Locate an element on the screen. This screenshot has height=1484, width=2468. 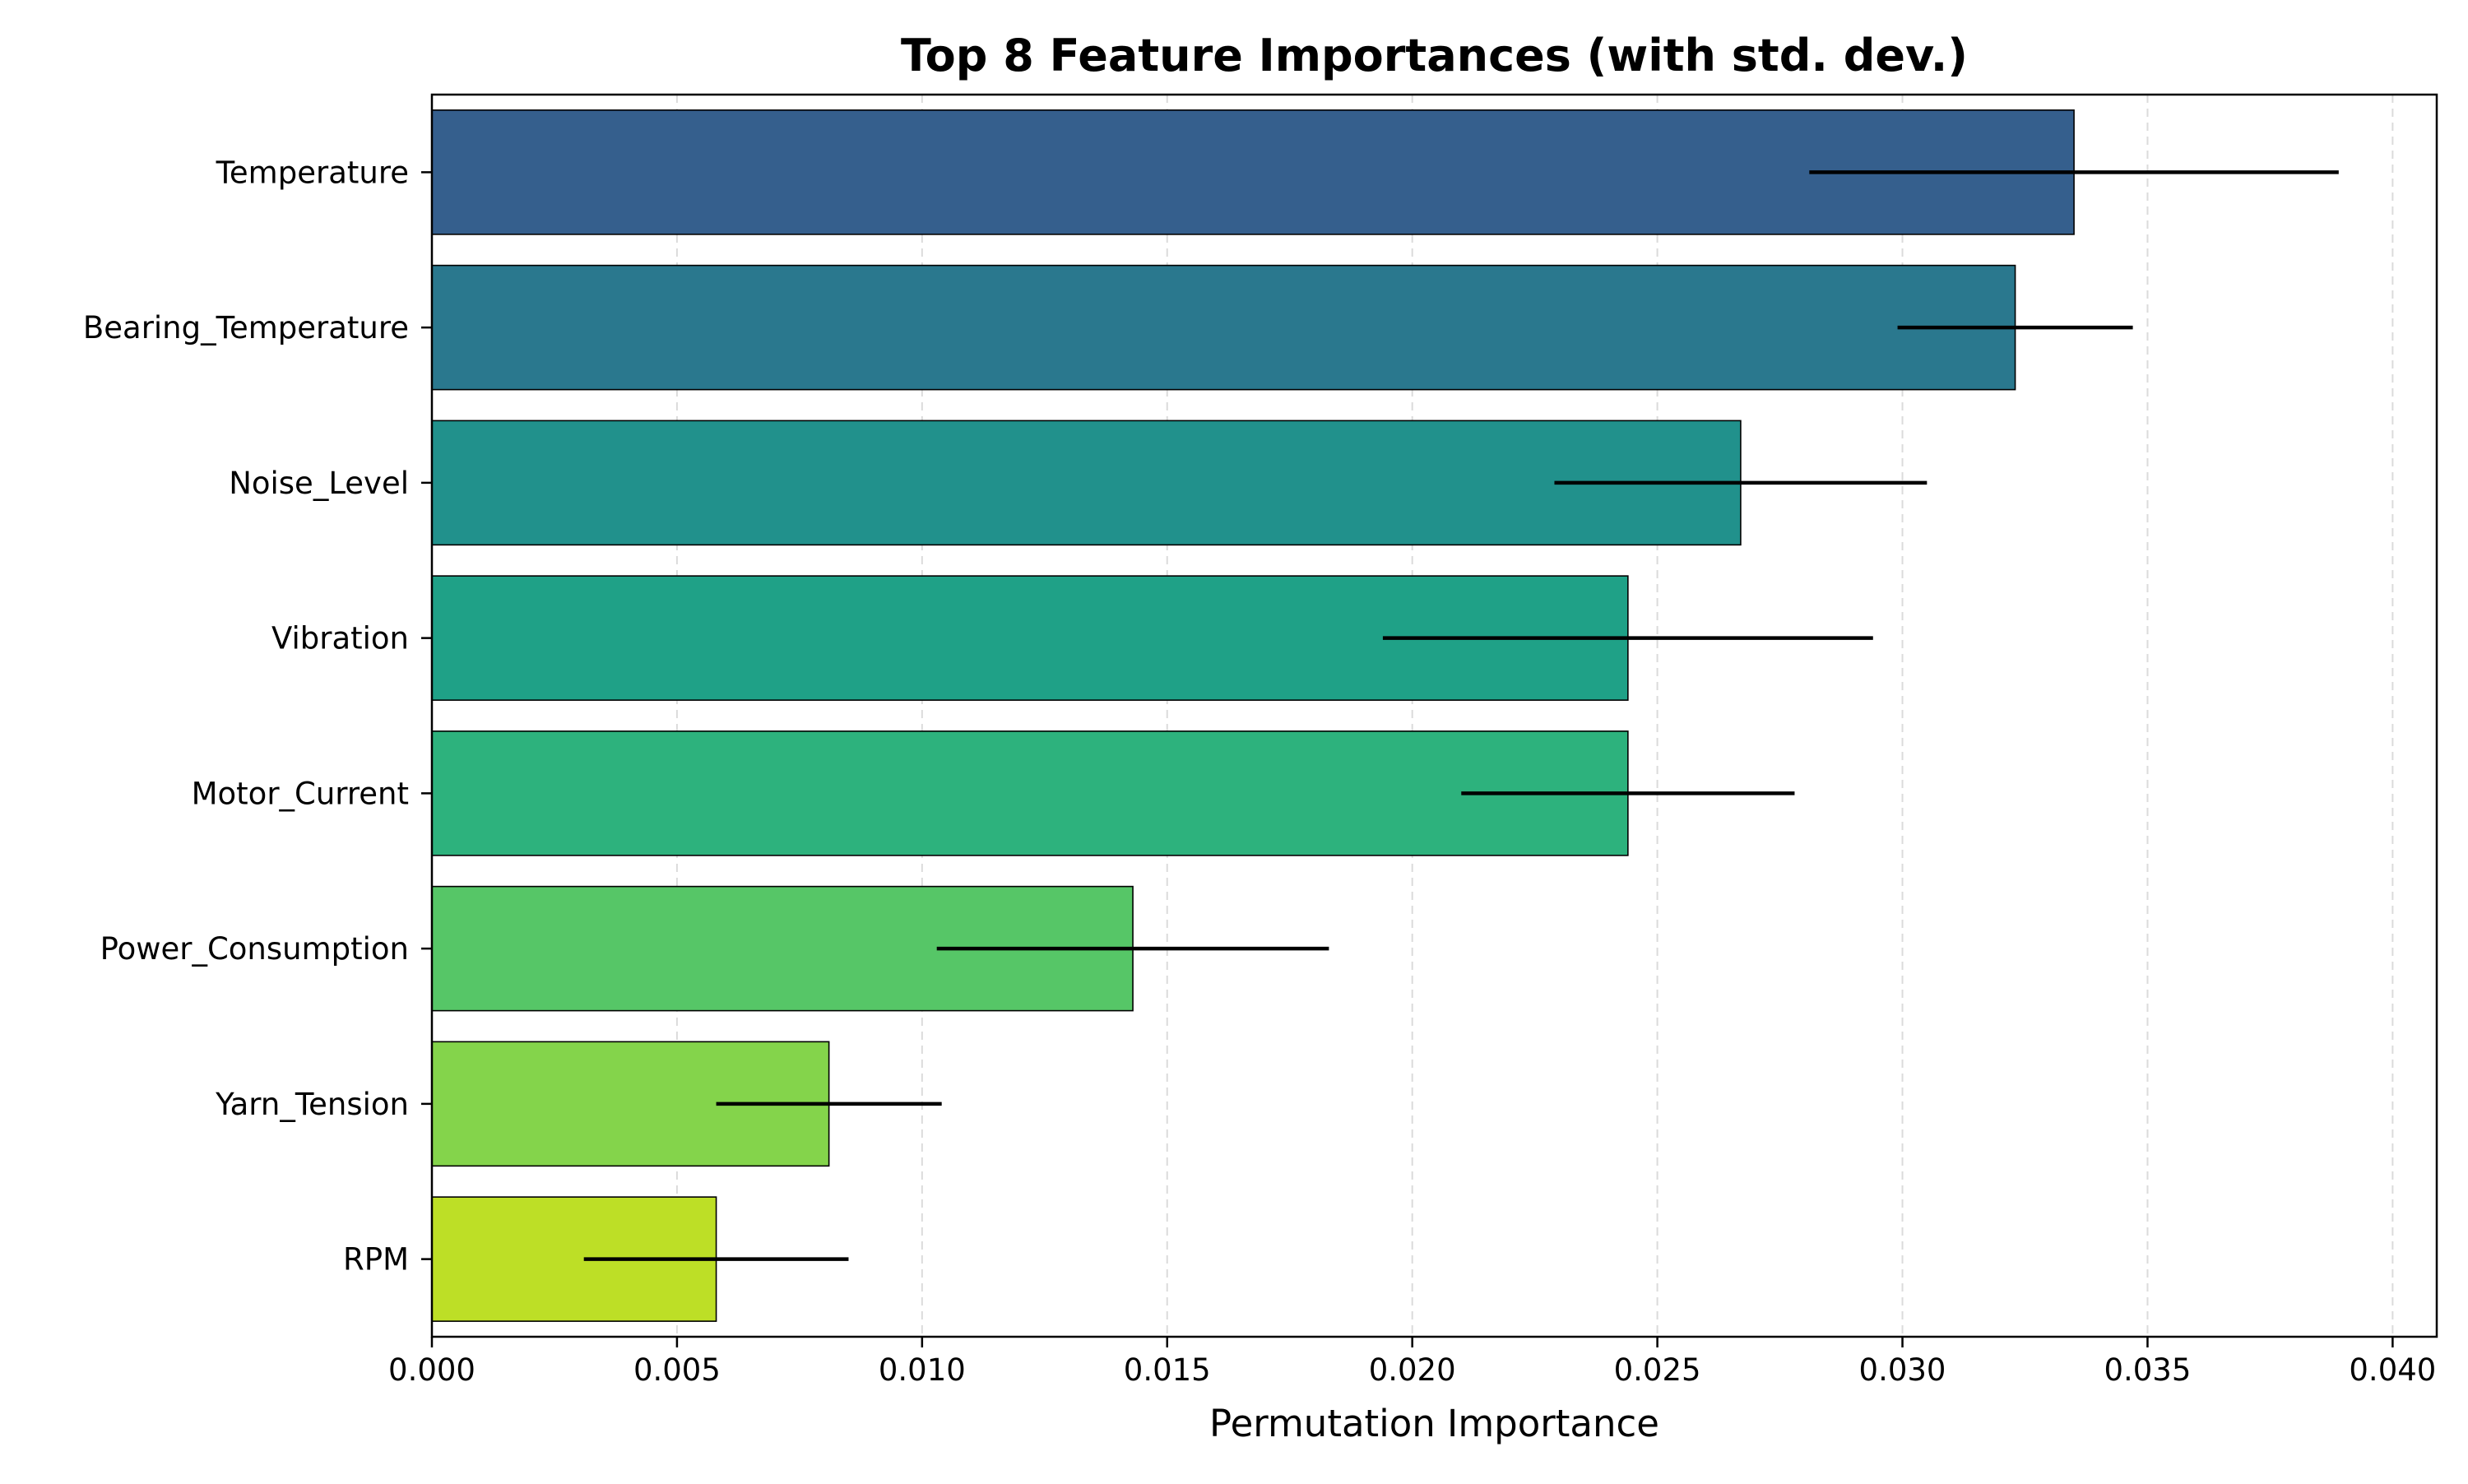
x-tick-label: 0.000 is located at coordinates (432, 1370).